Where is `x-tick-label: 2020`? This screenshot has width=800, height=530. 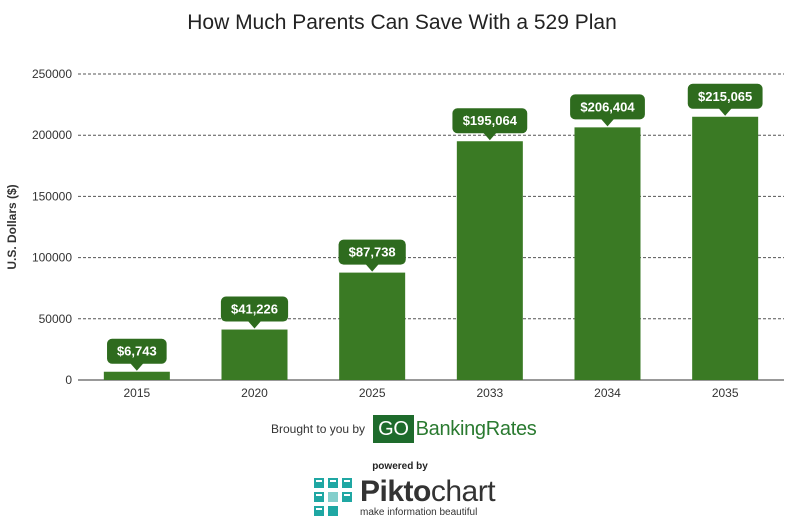
x-tick-label: 2020 is located at coordinates (254, 393).